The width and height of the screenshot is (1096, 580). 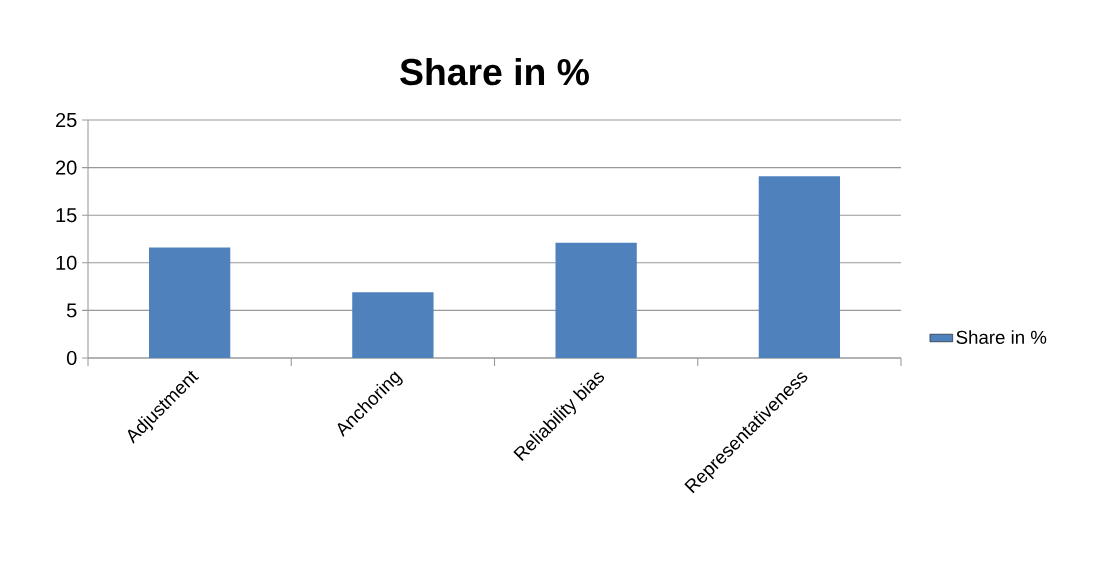 What do you see at coordinates (66, 262) in the screenshot?
I see `y-tick-label: 10` at bounding box center [66, 262].